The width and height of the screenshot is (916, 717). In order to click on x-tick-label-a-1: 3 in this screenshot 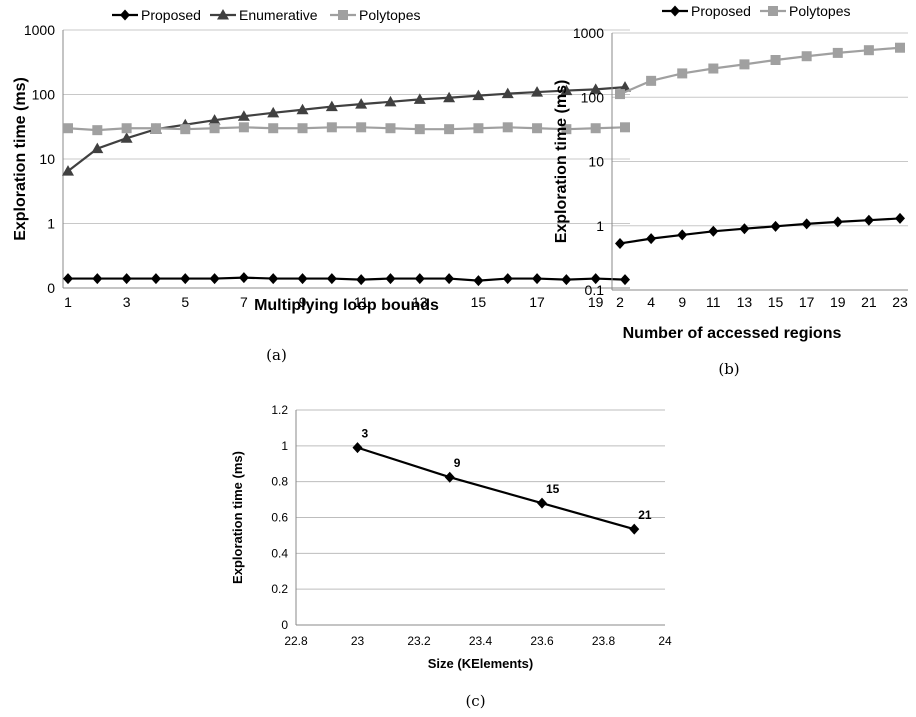, I will do `click(127, 302)`.